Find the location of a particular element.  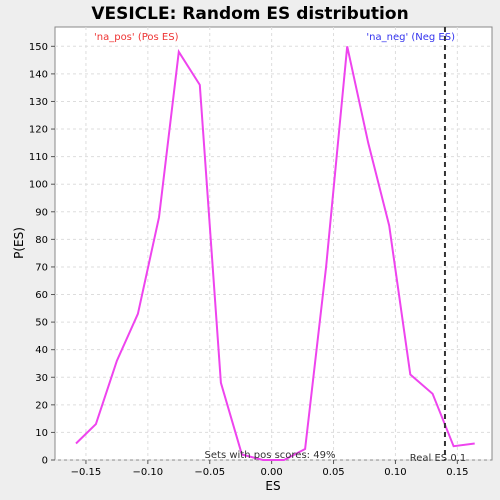

x-tick-label: 0.00 is located at coordinates (272, 472).